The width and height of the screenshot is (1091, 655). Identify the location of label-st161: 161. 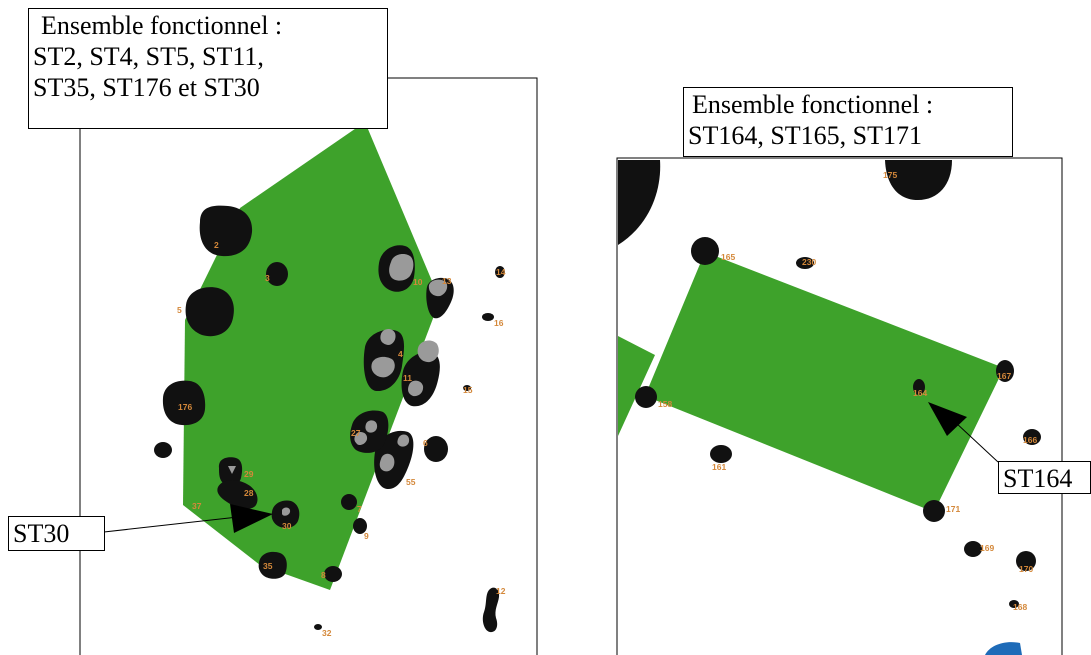
(719, 467).